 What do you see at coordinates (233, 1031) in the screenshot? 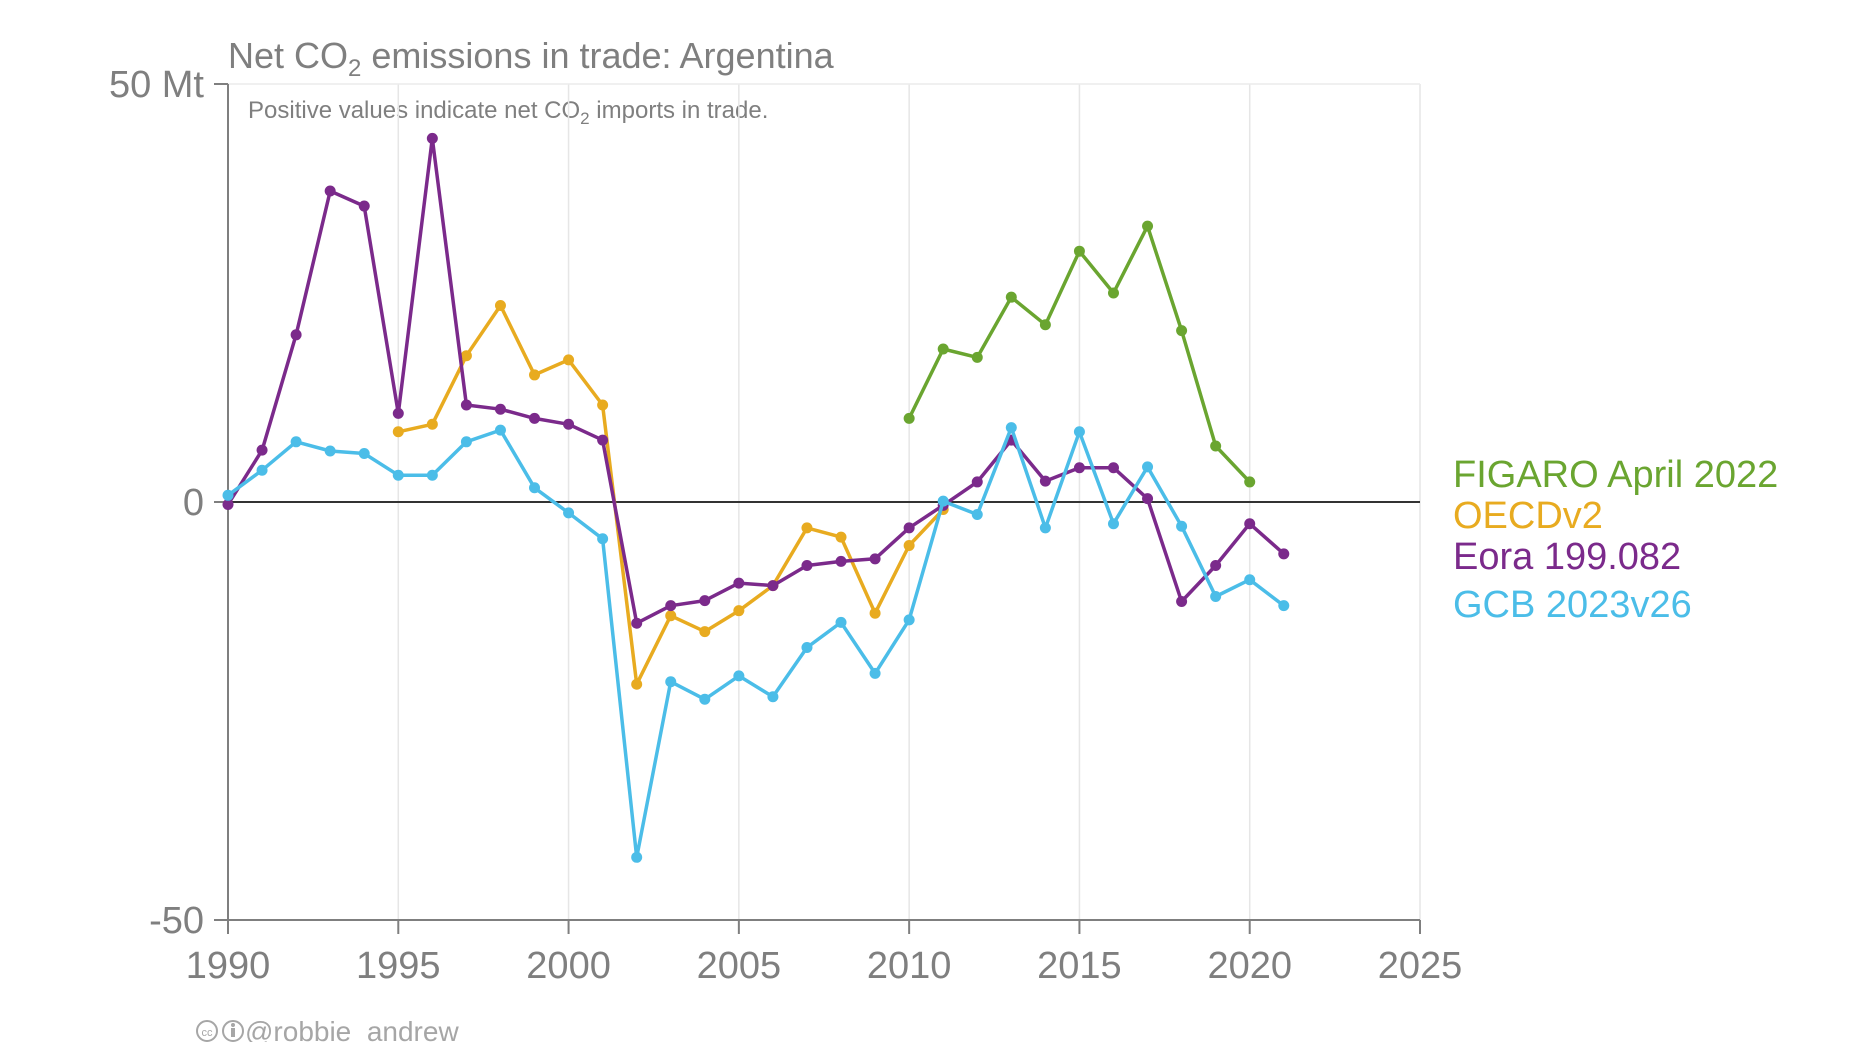
I see `attribution-icon` at bounding box center [233, 1031].